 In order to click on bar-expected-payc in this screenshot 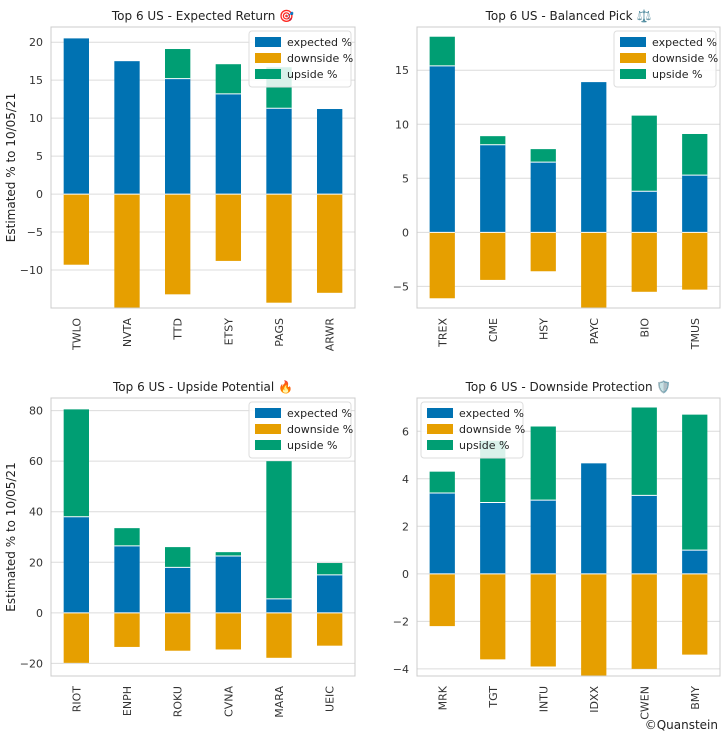, I will do `click(594, 157)`.